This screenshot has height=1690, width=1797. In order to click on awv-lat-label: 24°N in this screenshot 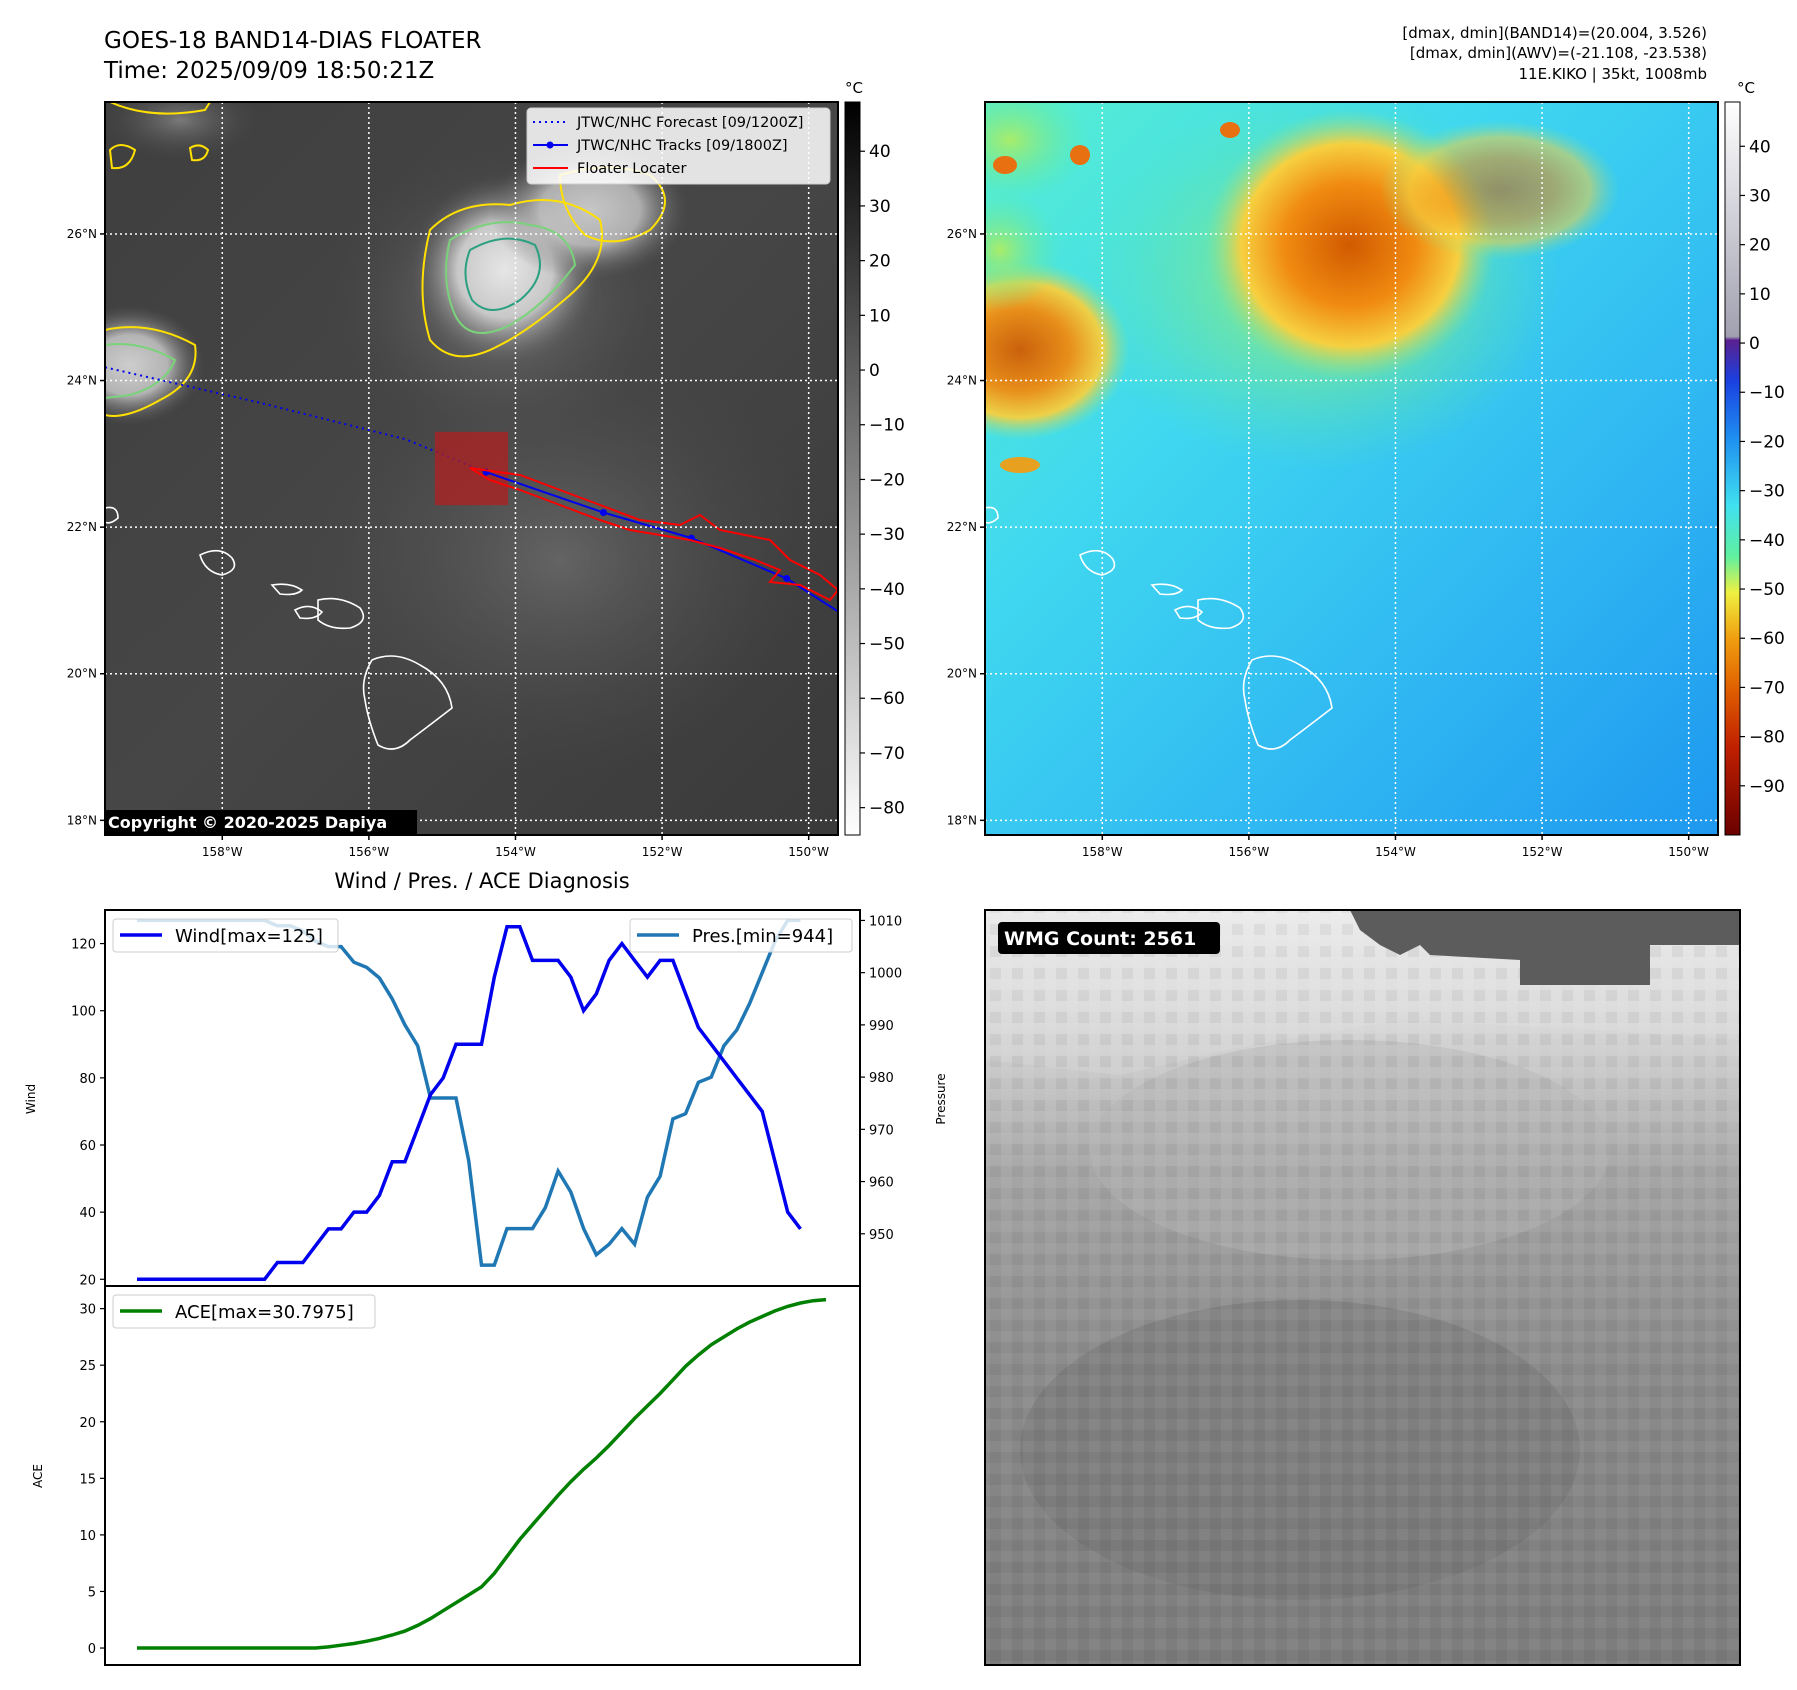, I will do `click(962, 381)`.